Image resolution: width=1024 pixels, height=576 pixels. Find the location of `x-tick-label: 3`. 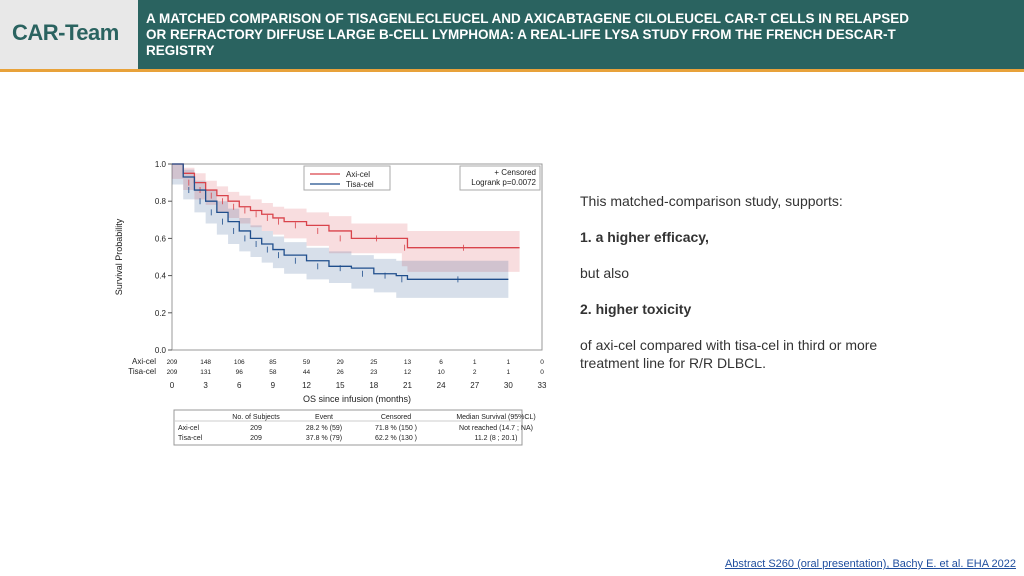

x-tick-label: 3 is located at coordinates (205, 385).